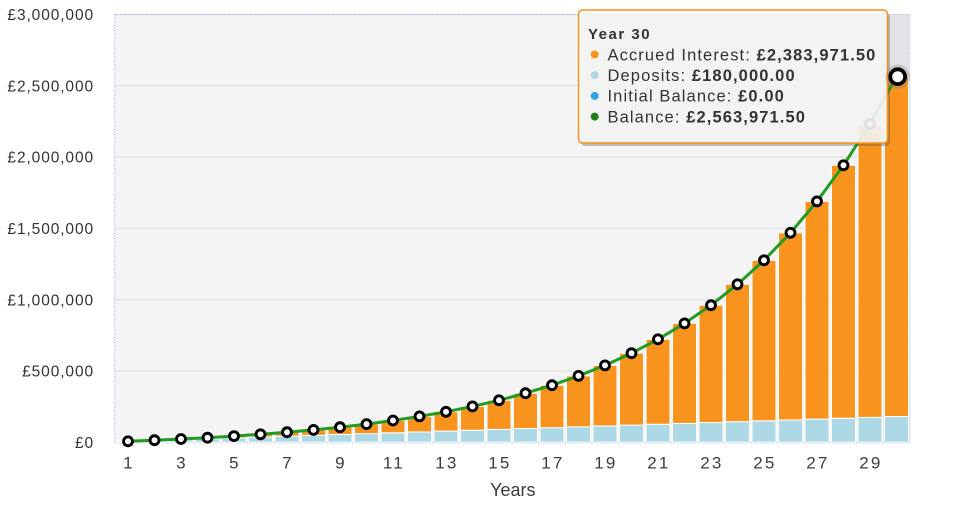 This screenshot has width=954, height=507. I want to click on svg-text: 13, so click(446, 462).